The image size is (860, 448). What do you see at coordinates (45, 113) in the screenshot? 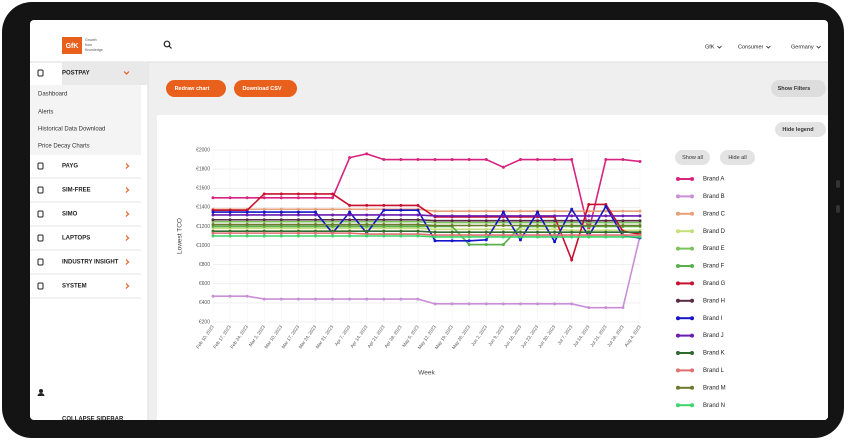
I see `submenu-item: Alerts` at bounding box center [45, 113].